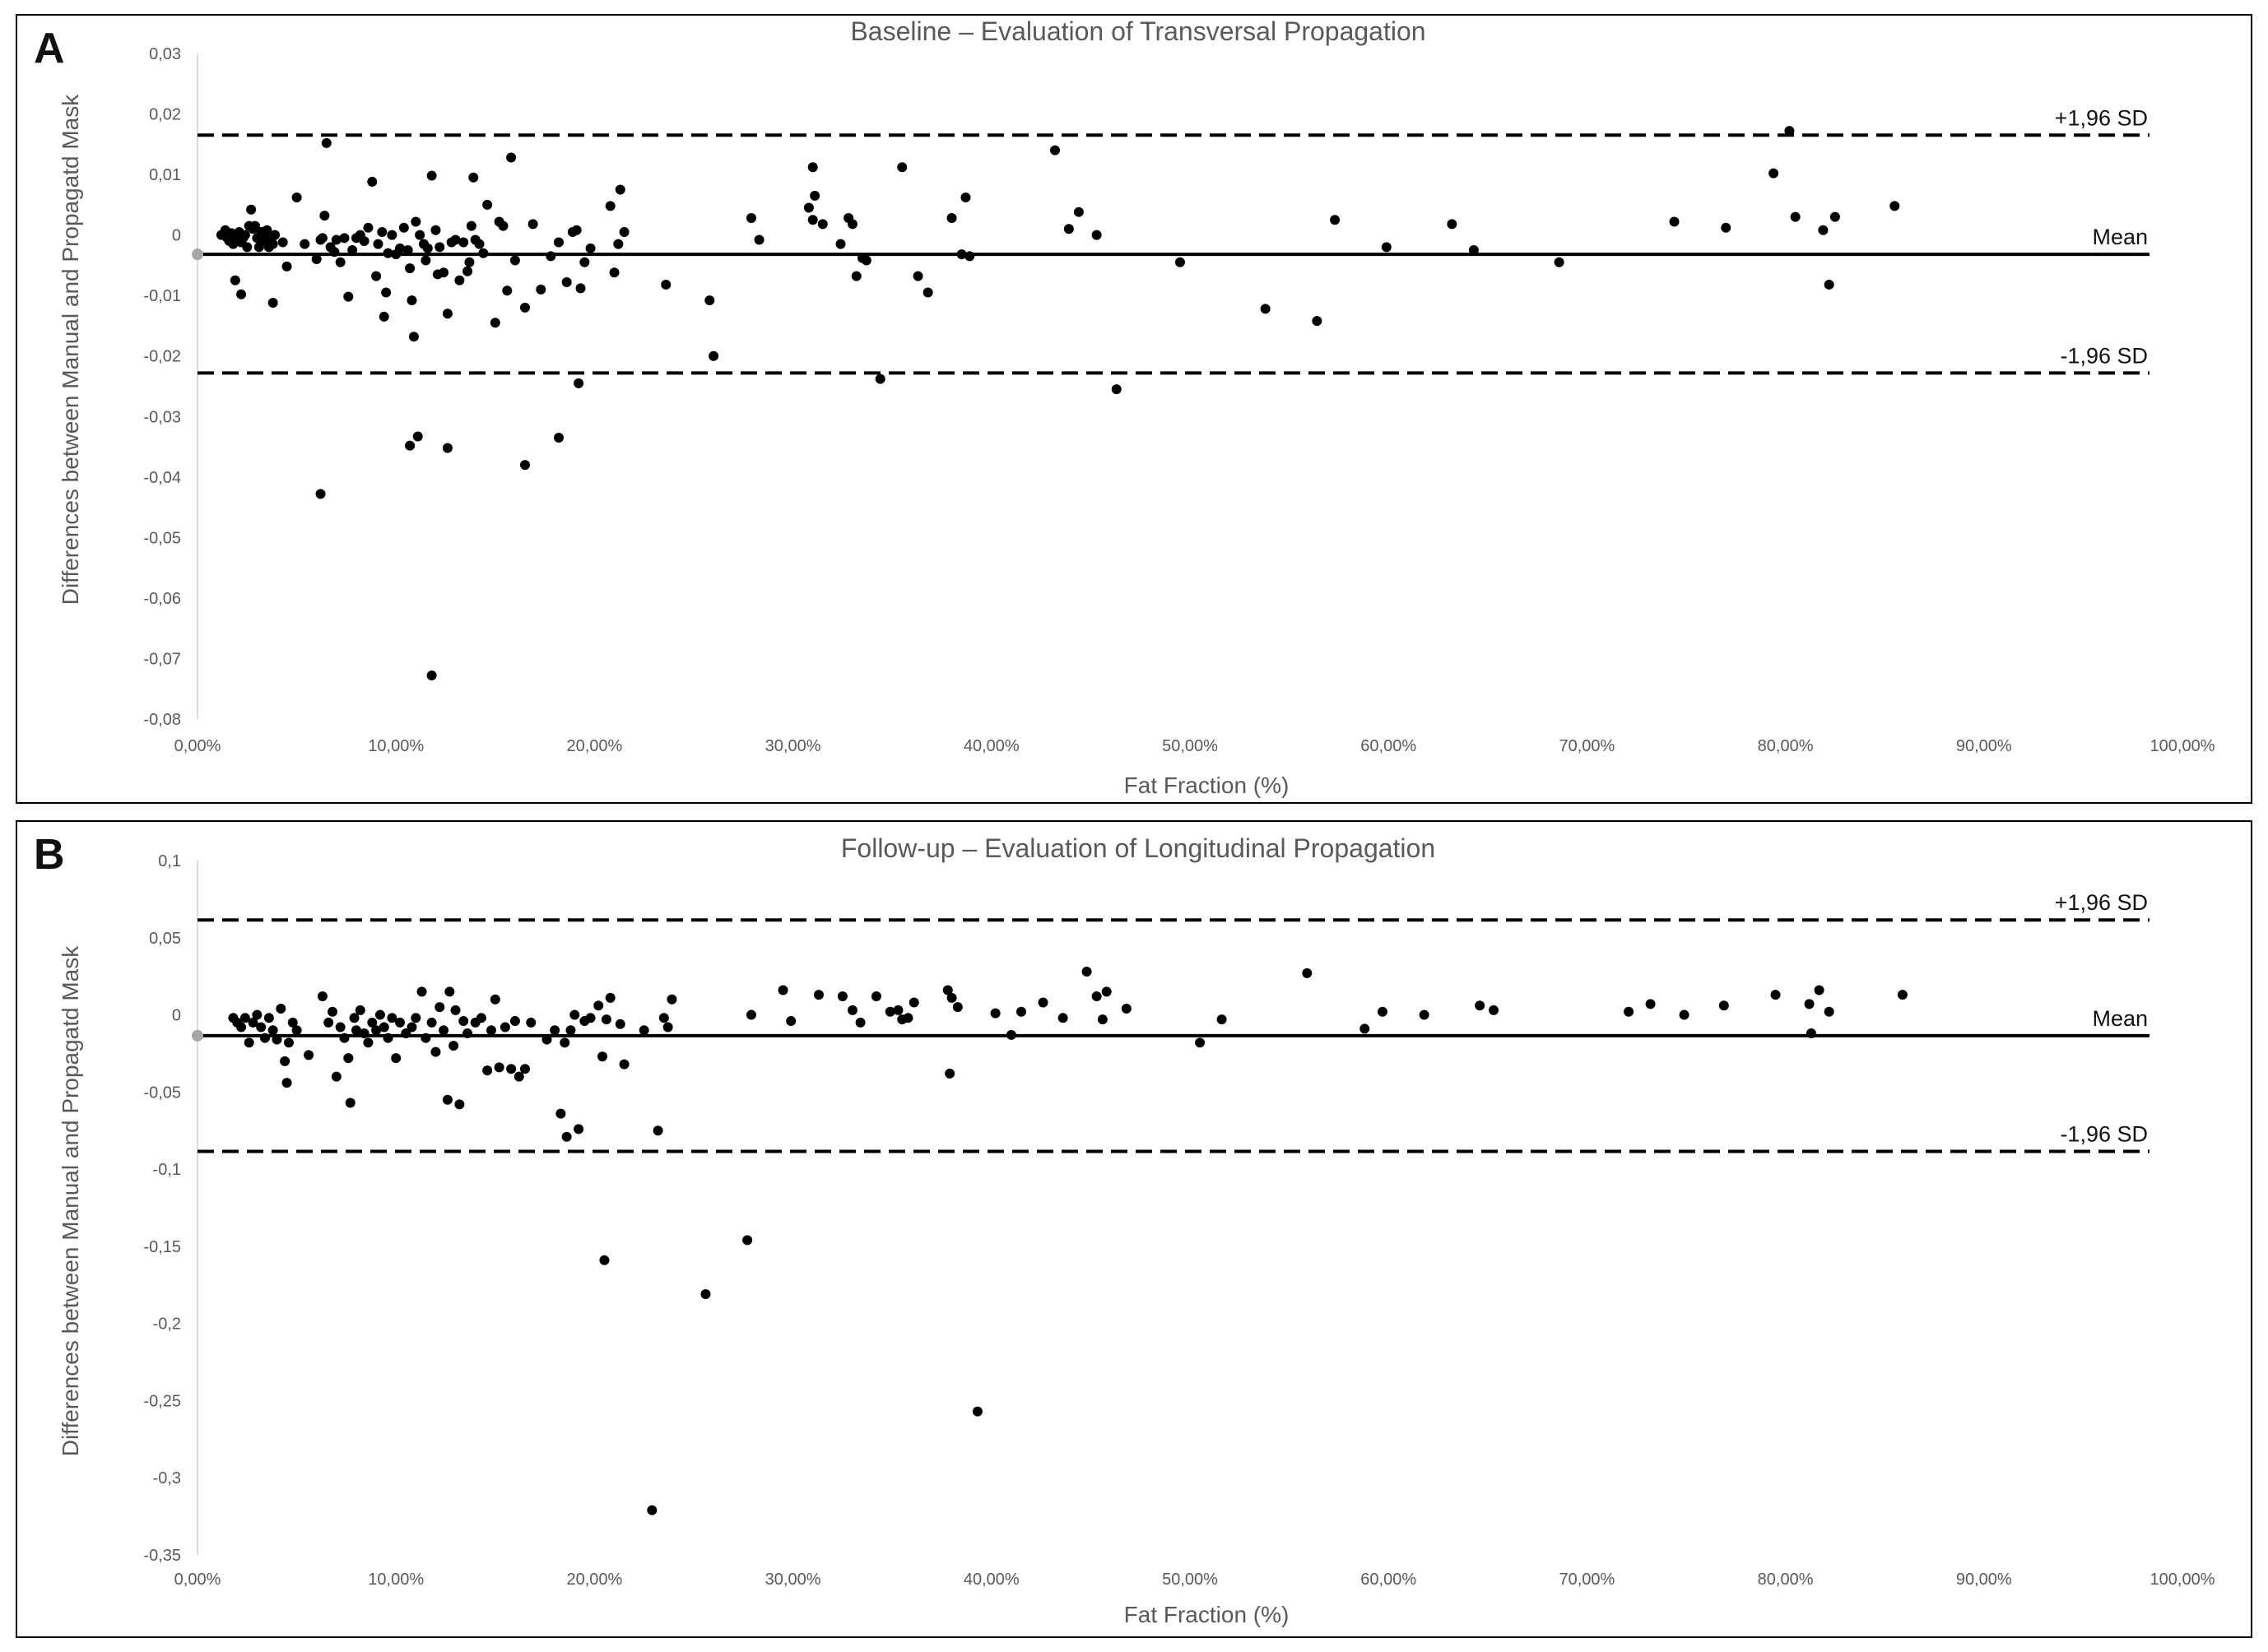  I want to click on x-tick-label: 30,00%, so click(793, 1580).